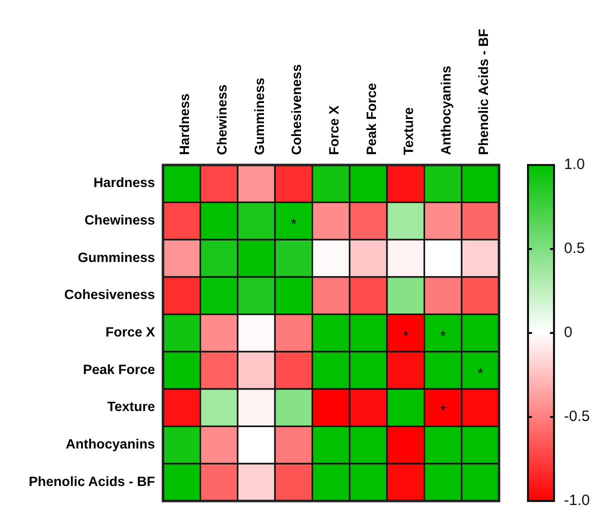 The width and height of the screenshot is (600, 509). I want to click on x-tick-label: Gumminess, so click(259, 116).